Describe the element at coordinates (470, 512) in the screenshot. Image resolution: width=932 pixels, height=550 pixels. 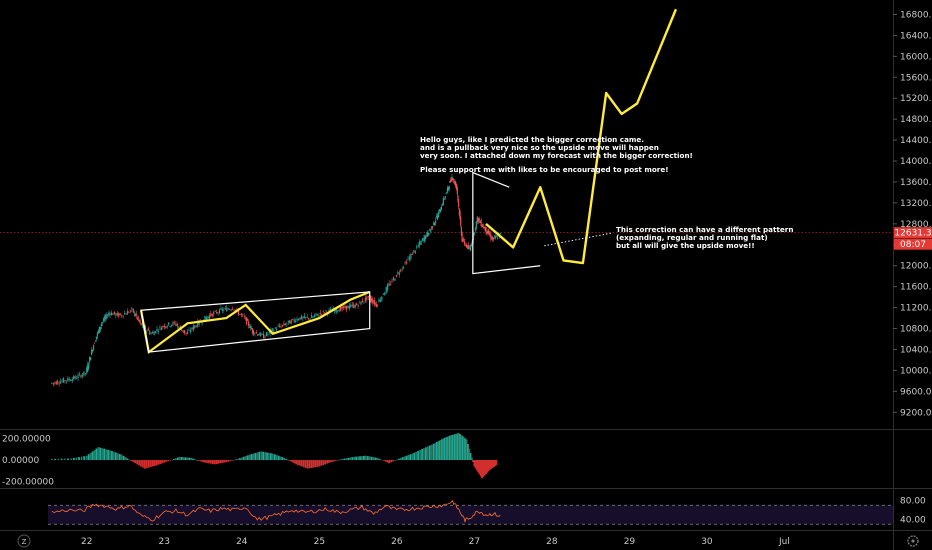
I see `rsi-pane` at that location.